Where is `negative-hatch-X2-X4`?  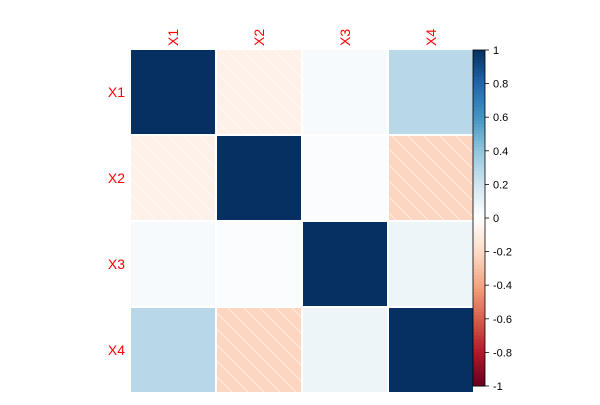
negative-hatch-X2-X4 is located at coordinates (431, 178).